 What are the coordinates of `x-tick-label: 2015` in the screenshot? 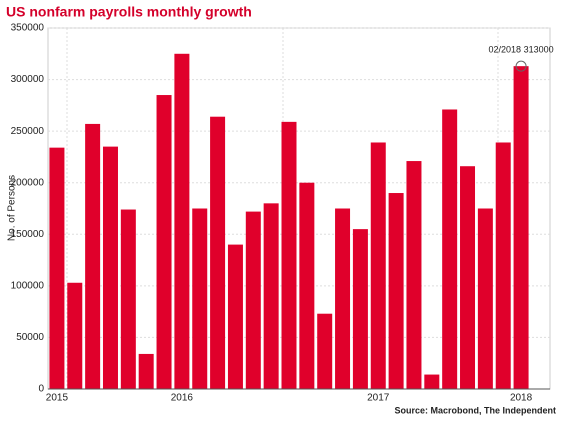 It's located at (57, 398).